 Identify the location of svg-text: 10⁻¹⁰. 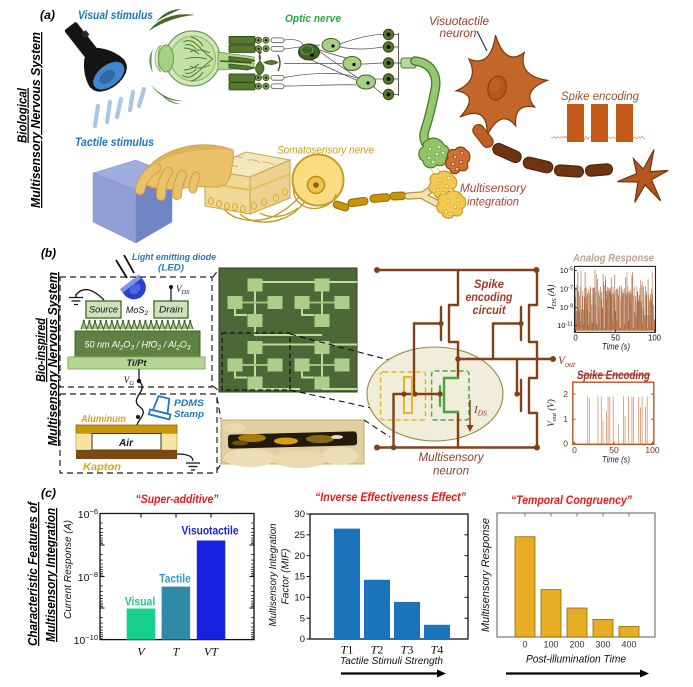
(86, 640).